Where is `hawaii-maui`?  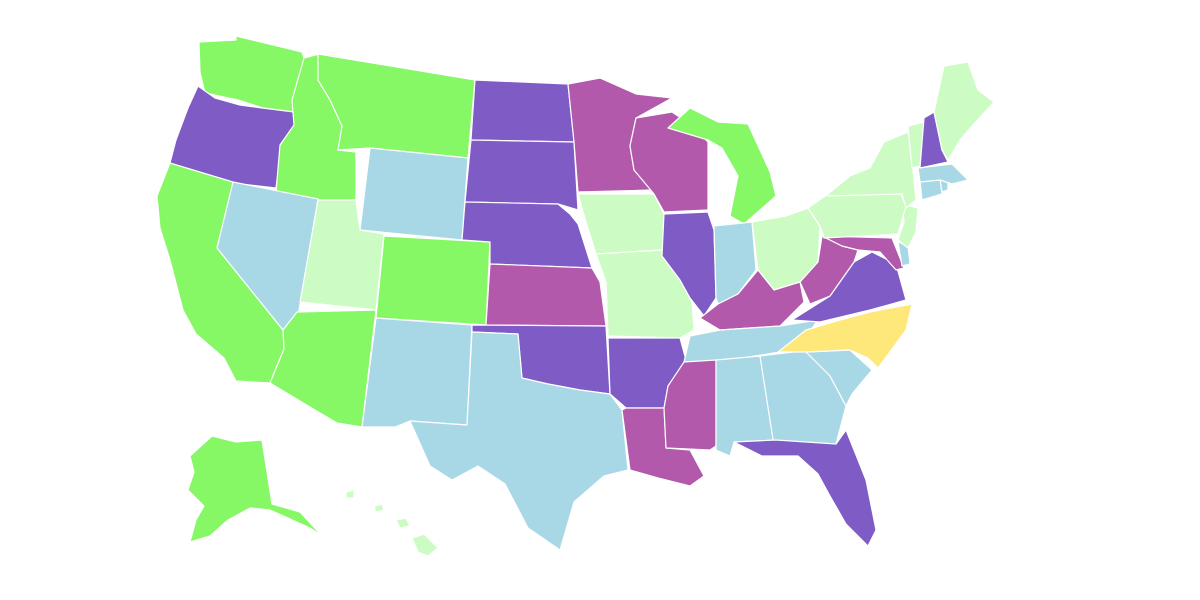
hawaii-maui is located at coordinates (403, 523).